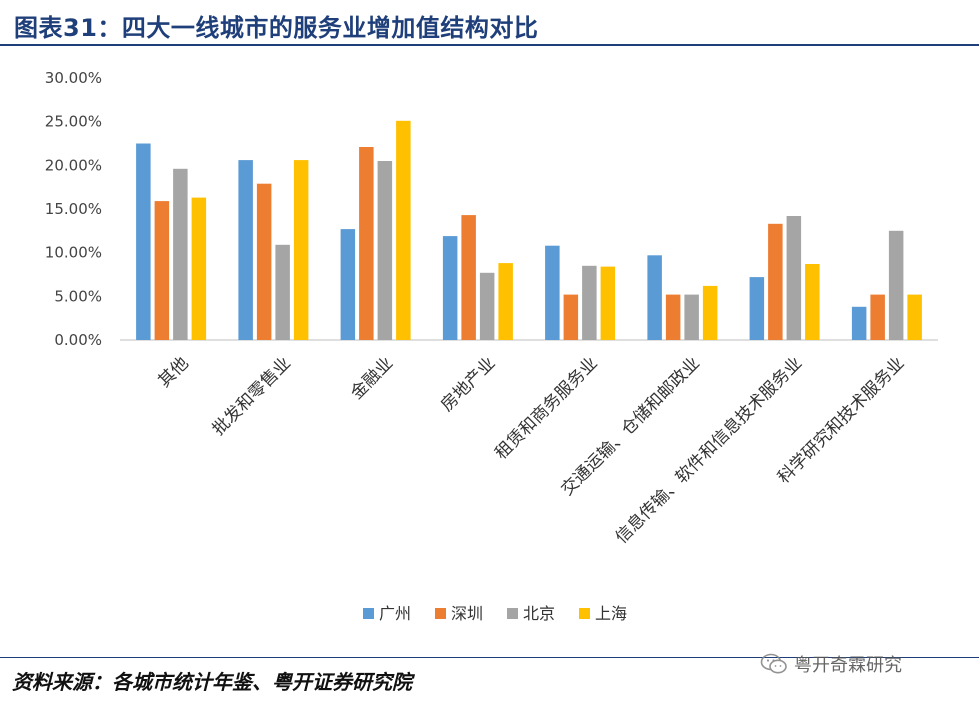 The height and width of the screenshot is (706, 979). I want to click on legend-item: 广州, so click(387, 613).